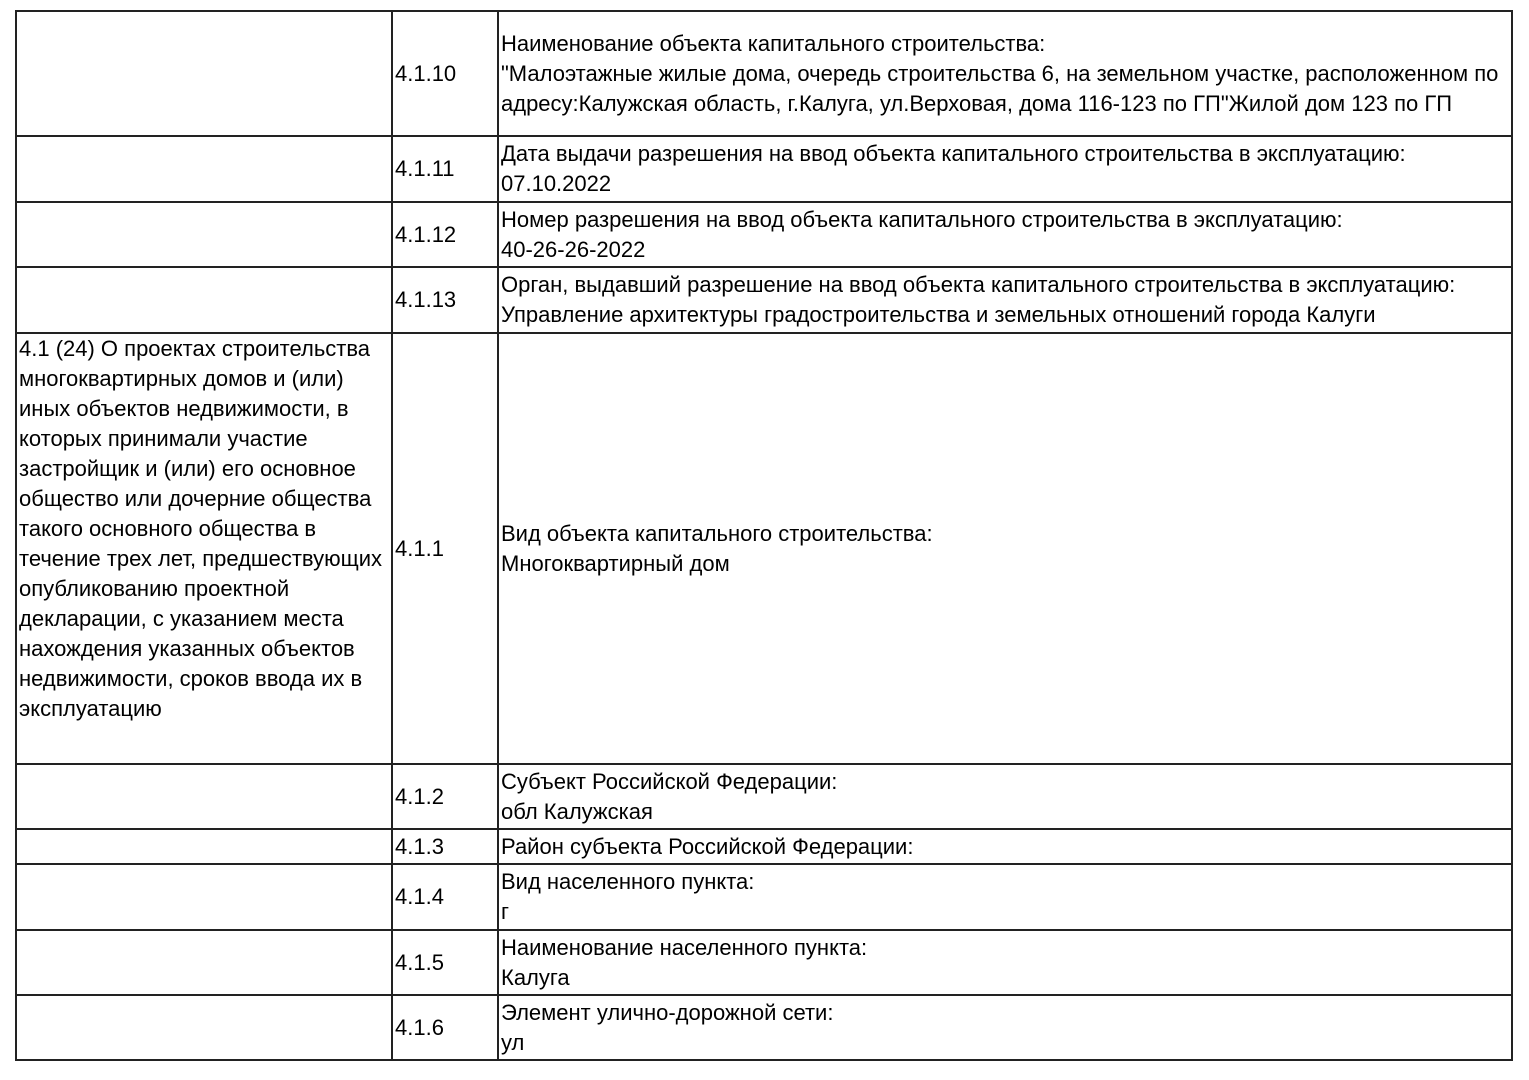  Describe the element at coordinates (445, 962) in the screenshot. I see `item-number: 4.1.5` at that location.